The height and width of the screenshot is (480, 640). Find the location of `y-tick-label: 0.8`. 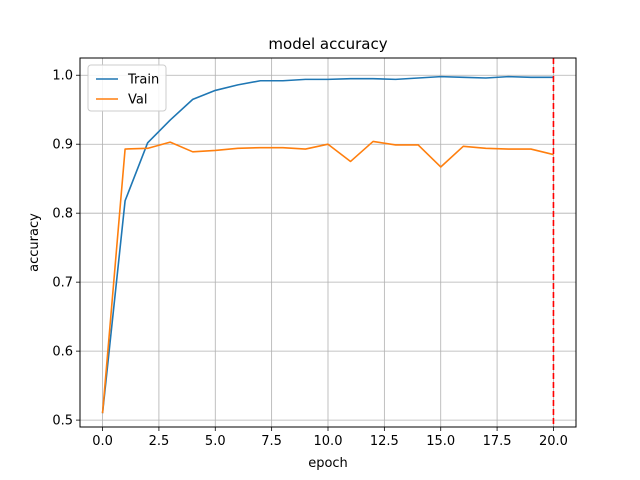

y-tick-label: 0.8 is located at coordinates (62, 214).